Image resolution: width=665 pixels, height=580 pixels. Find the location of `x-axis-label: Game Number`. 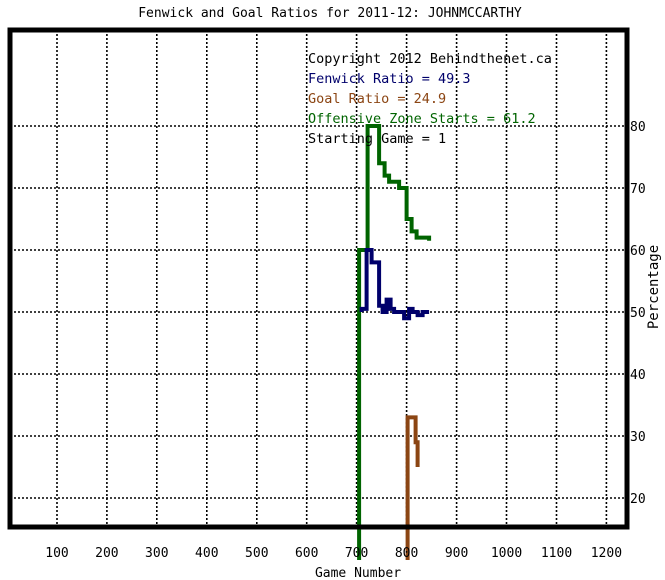

x-axis-label: Game Number is located at coordinates (358, 573).